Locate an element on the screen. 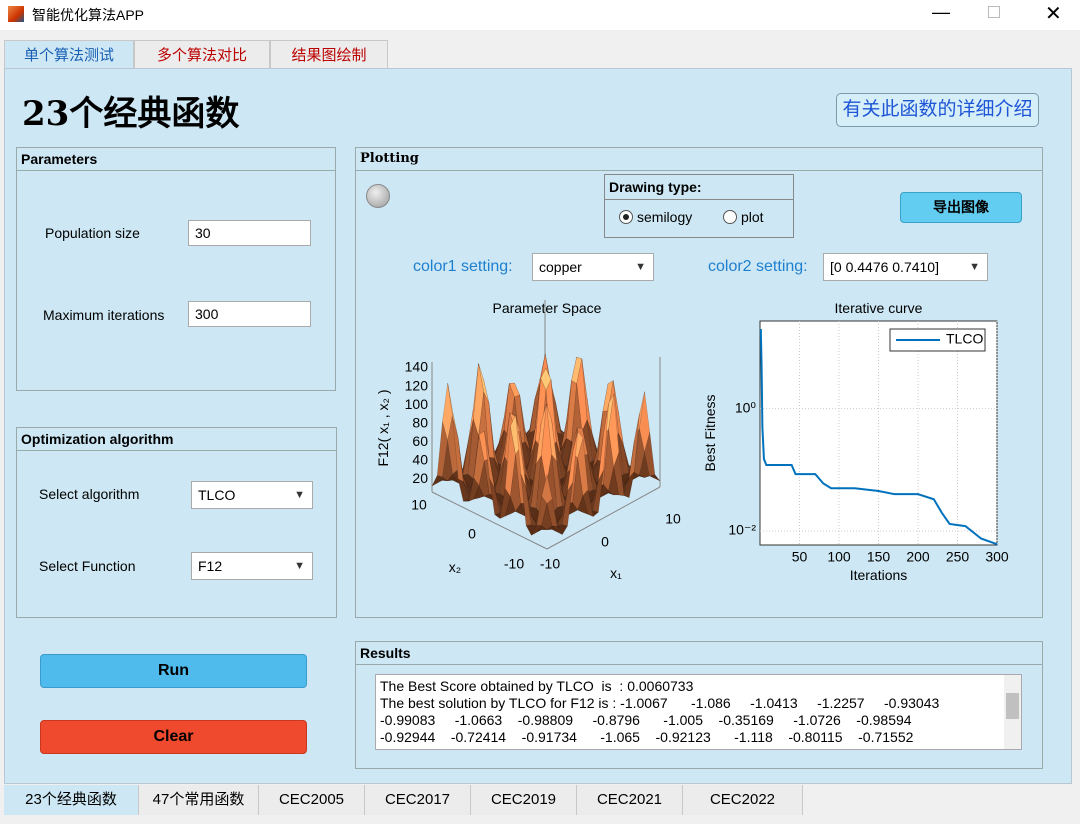  label: Select Function is located at coordinates (87, 566).